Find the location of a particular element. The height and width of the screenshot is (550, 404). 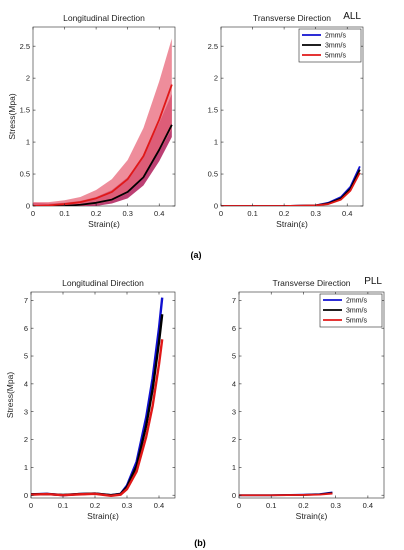

chart-tag: ALL is located at coordinates (352, 16).